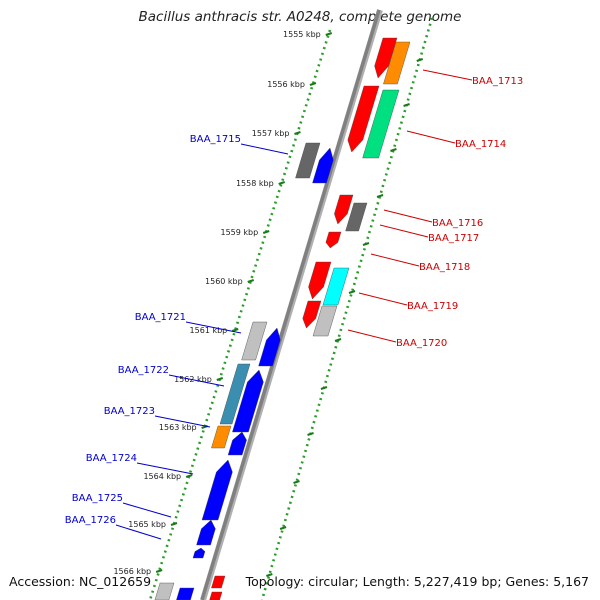 Image resolution: width=600 pixels, height=600 pixels. Describe the element at coordinates (421, 343) in the screenshot. I see `gene-label-forward: BAA_1720` at that location.